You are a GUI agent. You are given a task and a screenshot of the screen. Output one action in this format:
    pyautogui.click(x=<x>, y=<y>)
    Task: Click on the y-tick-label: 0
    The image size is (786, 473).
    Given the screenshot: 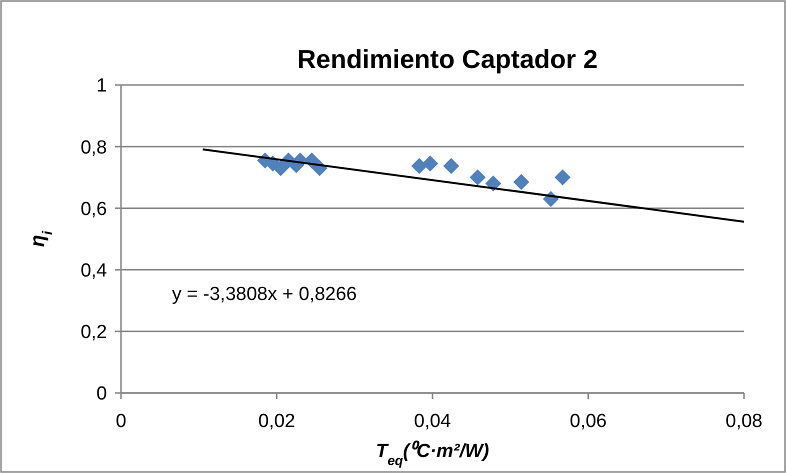 What is the action you would take?
    pyautogui.click(x=101, y=394)
    